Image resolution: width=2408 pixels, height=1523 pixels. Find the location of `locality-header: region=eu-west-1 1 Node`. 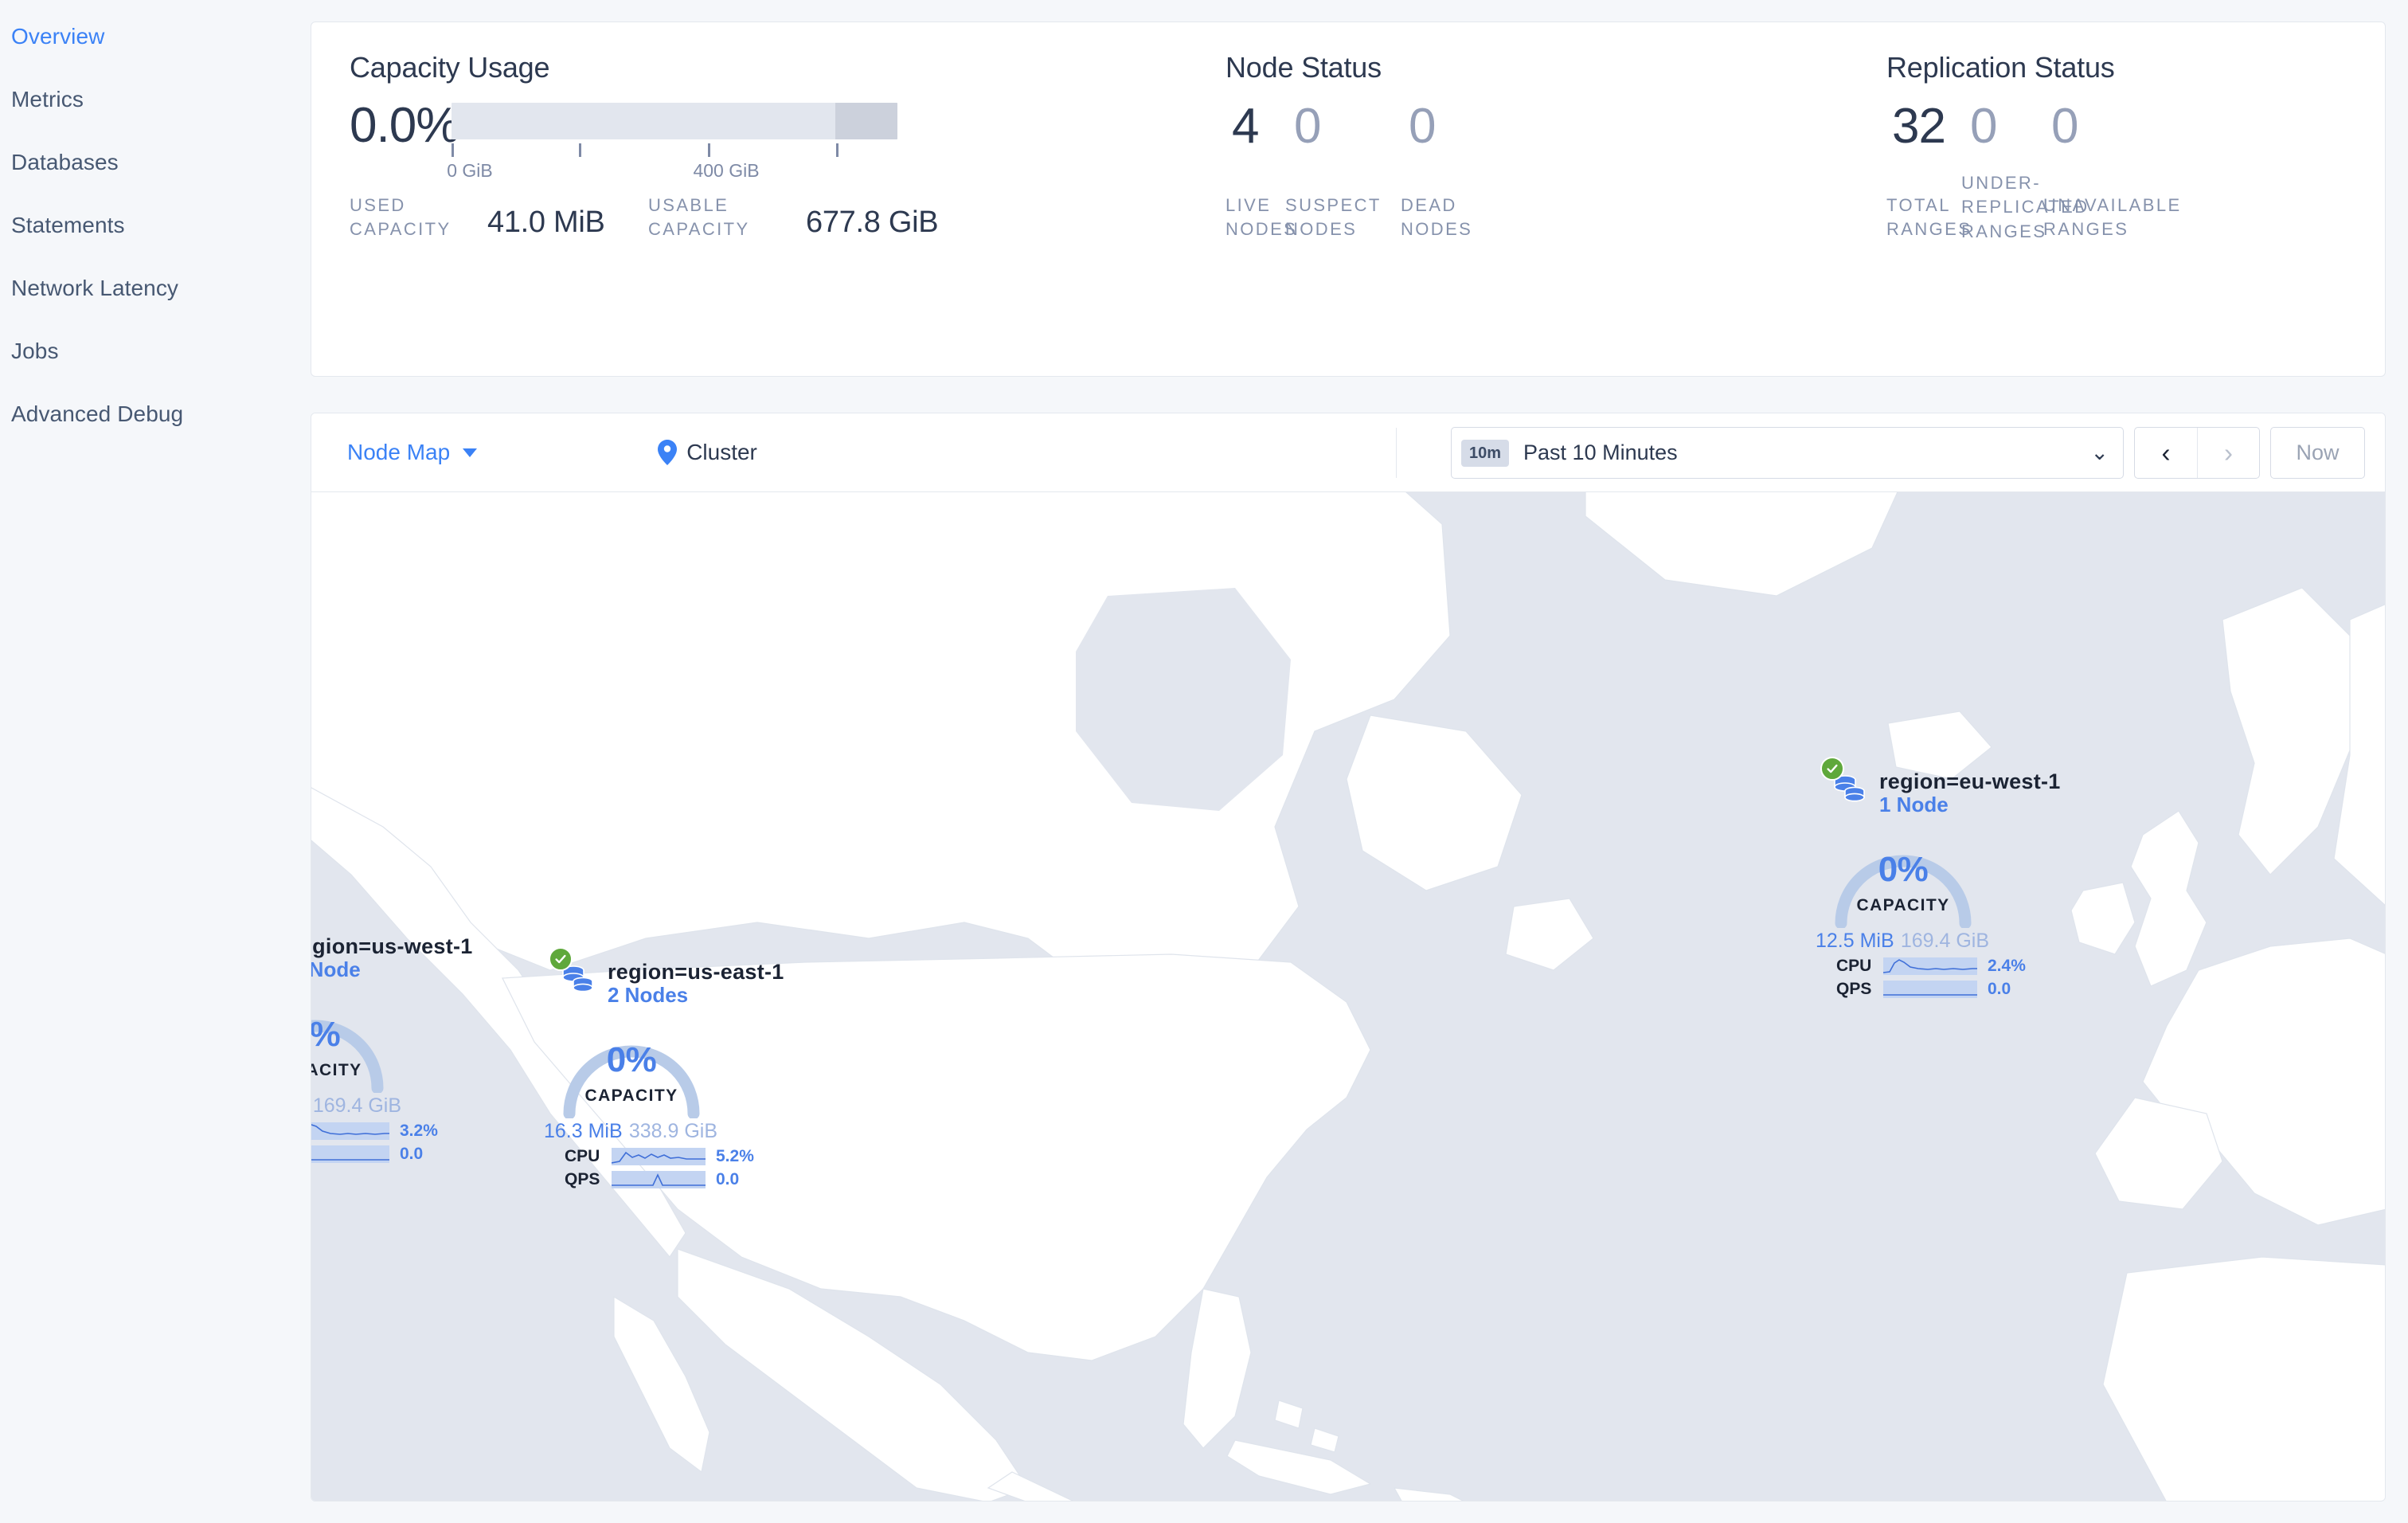

locality-header: region=eu-west-1 1 Node is located at coordinates (1940, 786).